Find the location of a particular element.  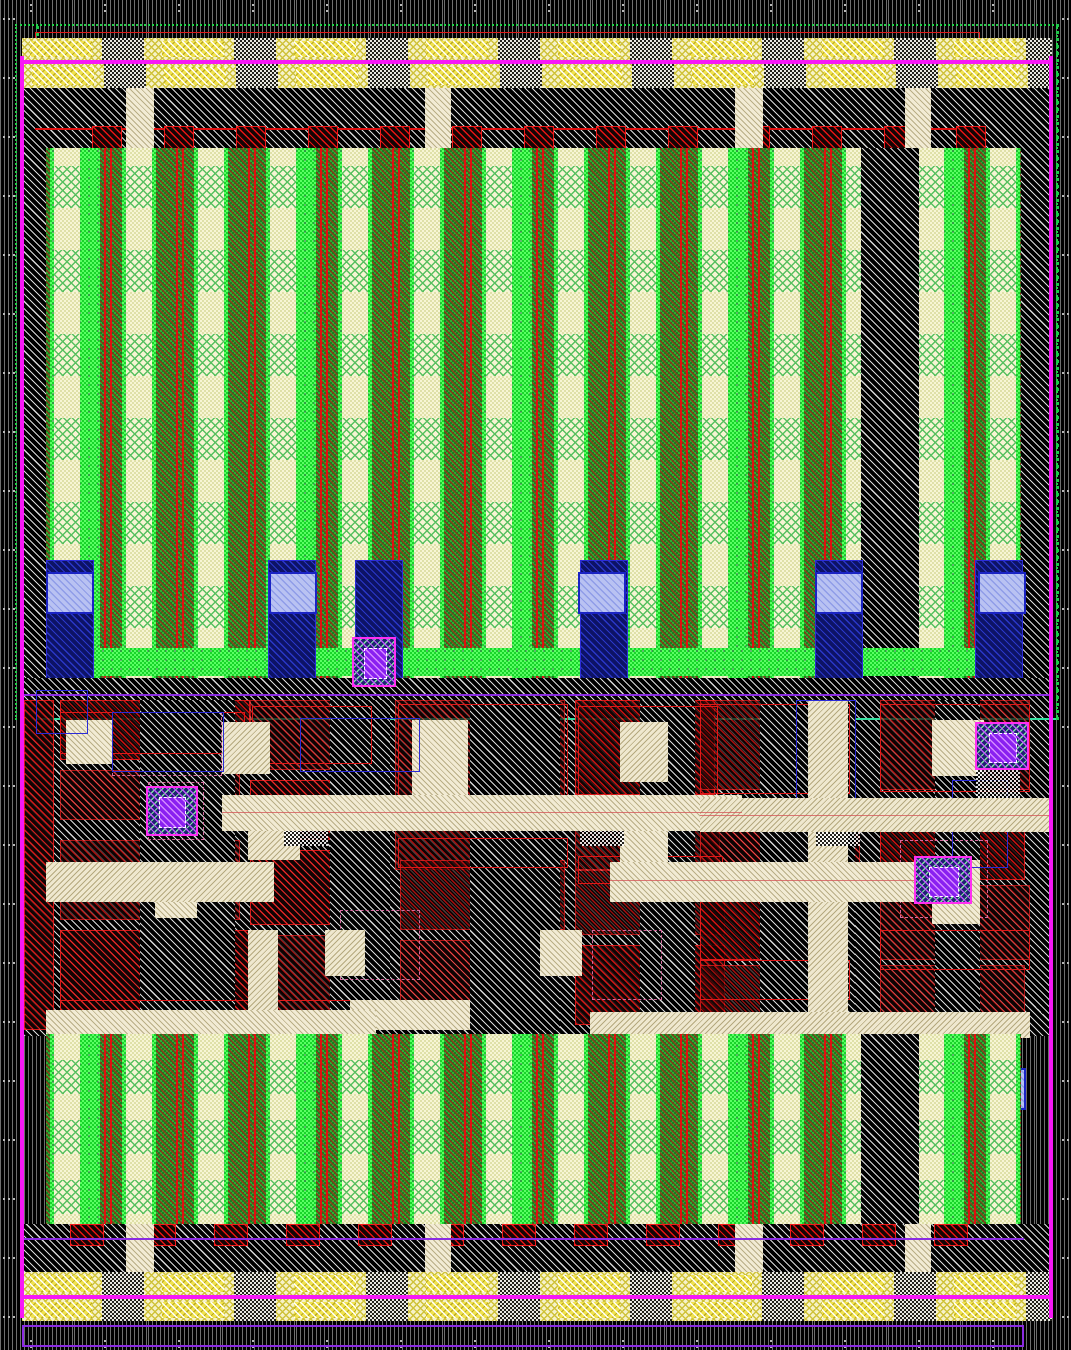

power-rail-bottom-lower-contacts is located at coordinates (537, 1310).